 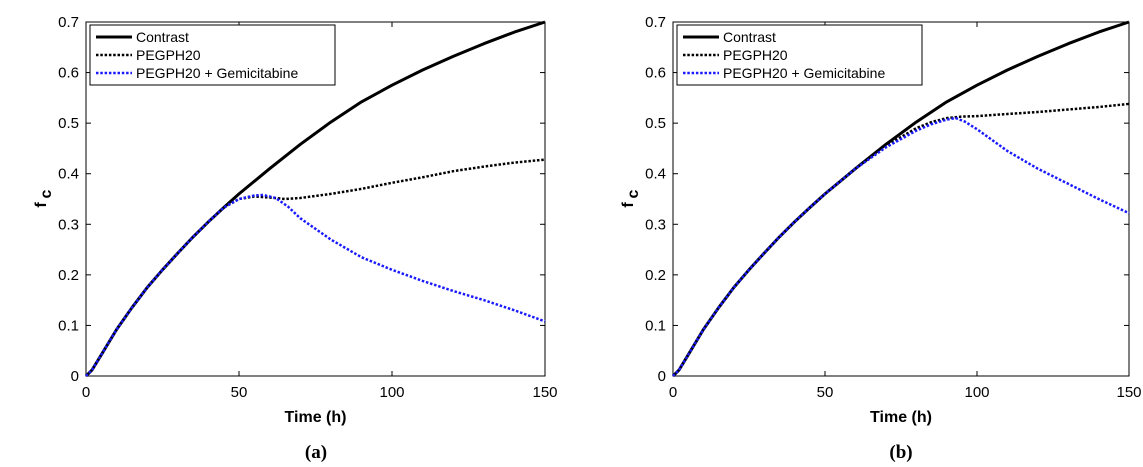 I want to click on panel-label: (b), so click(x=900, y=452).